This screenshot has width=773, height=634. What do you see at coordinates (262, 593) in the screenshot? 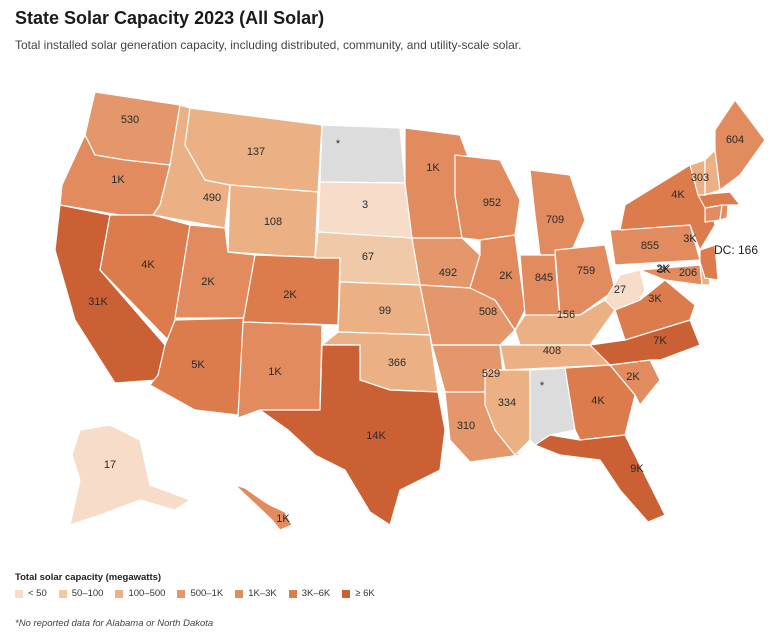
I see `legend-label: 1K–3K` at bounding box center [262, 593].